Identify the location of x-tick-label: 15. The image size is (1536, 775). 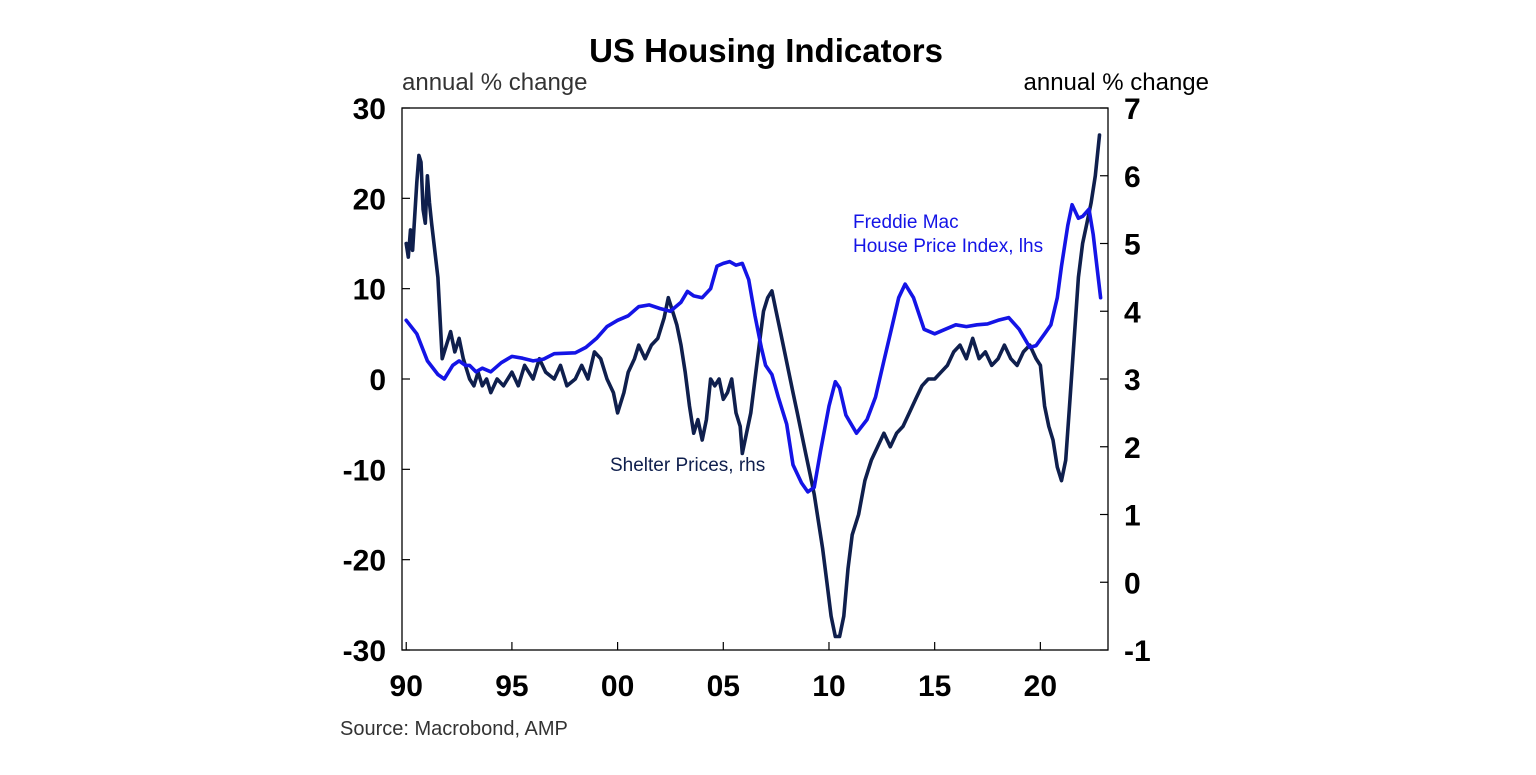
(934, 686).